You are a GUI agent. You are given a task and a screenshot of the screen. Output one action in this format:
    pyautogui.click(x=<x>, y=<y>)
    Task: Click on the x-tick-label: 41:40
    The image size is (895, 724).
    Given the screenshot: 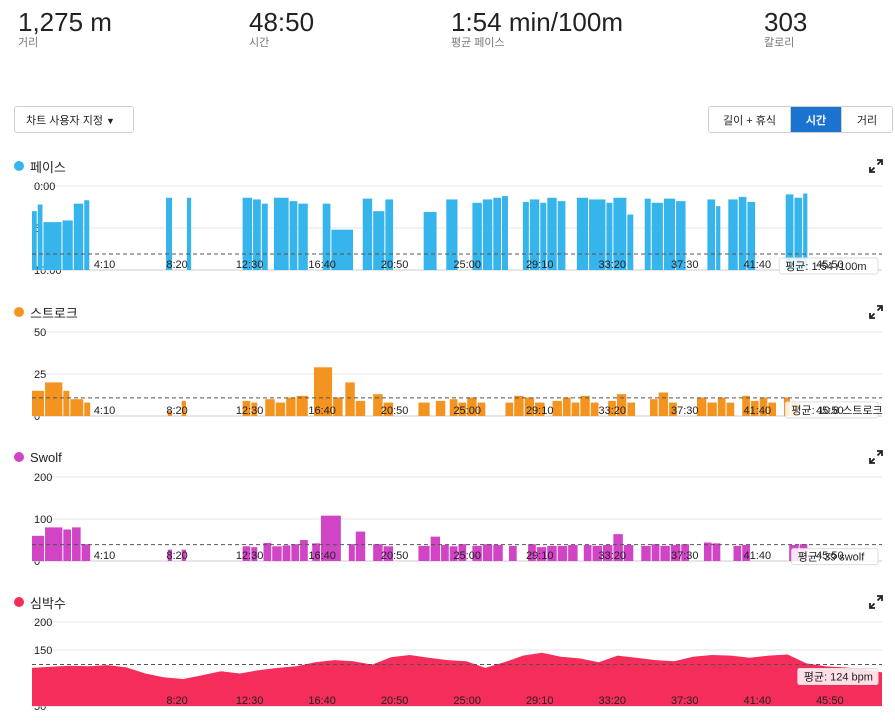 What is the action you would take?
    pyautogui.click(x=758, y=701)
    